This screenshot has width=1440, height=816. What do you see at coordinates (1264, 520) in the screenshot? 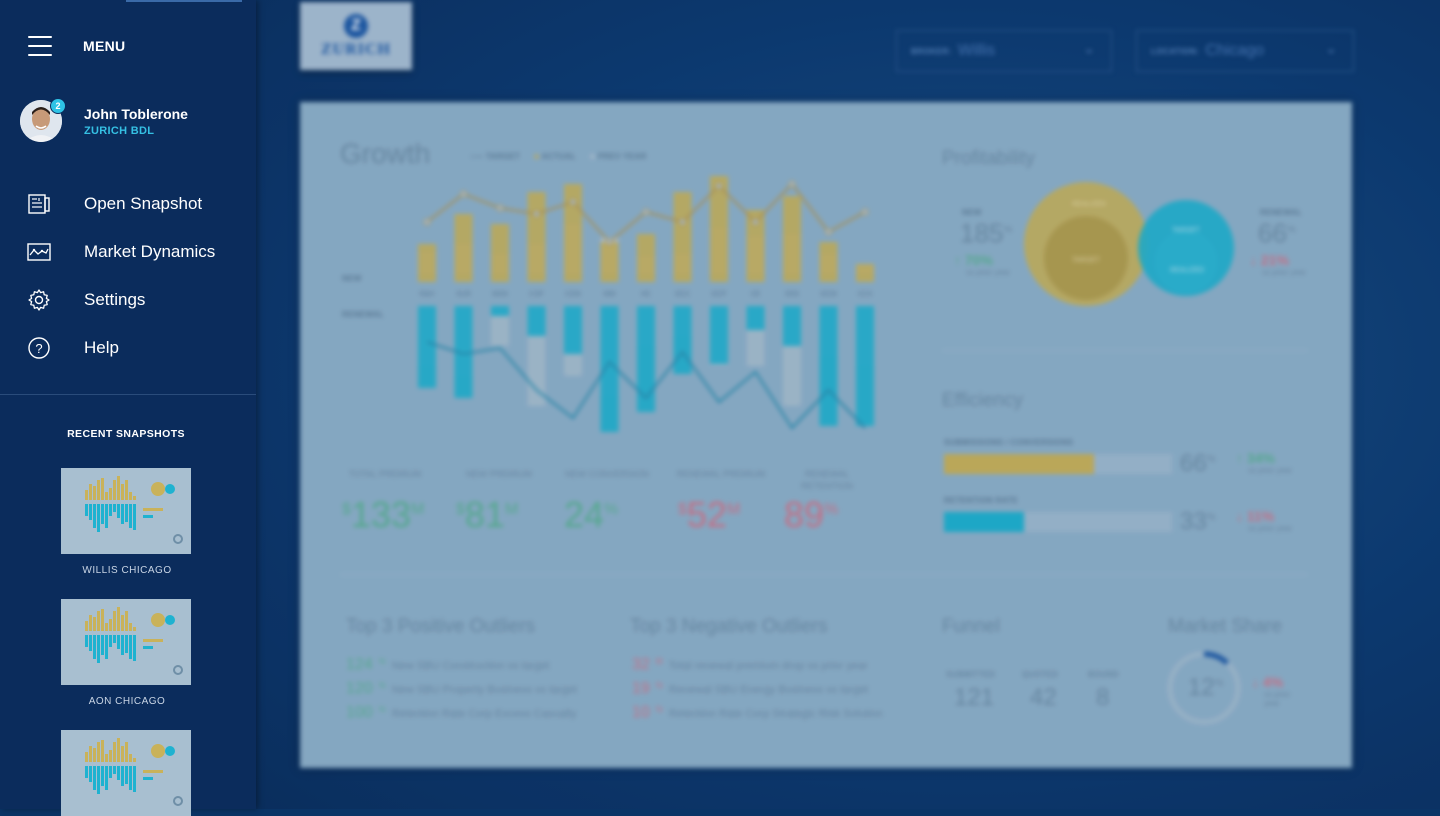
I see `efficiency-change: ↓ 11% vs prior year` at bounding box center [1264, 520].